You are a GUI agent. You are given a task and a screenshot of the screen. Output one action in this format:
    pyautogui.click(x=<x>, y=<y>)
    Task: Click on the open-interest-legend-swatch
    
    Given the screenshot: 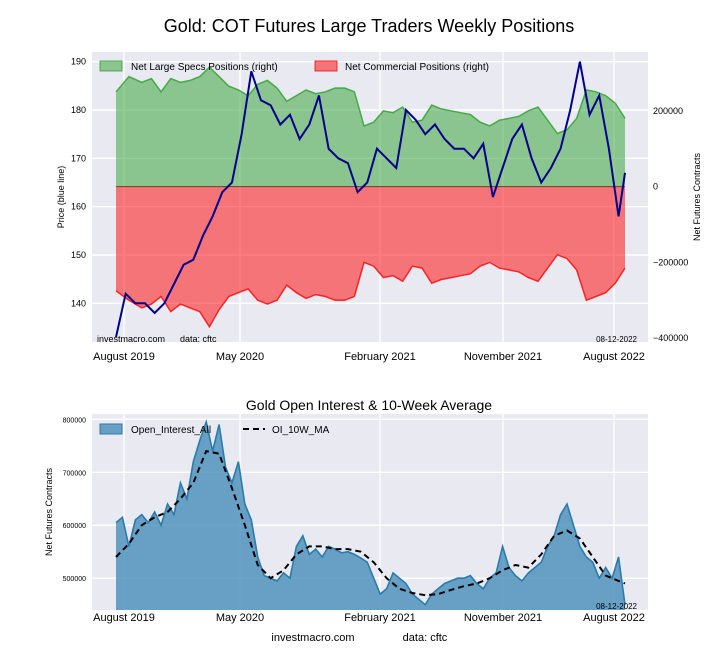 What is the action you would take?
    pyautogui.click(x=111, y=429)
    